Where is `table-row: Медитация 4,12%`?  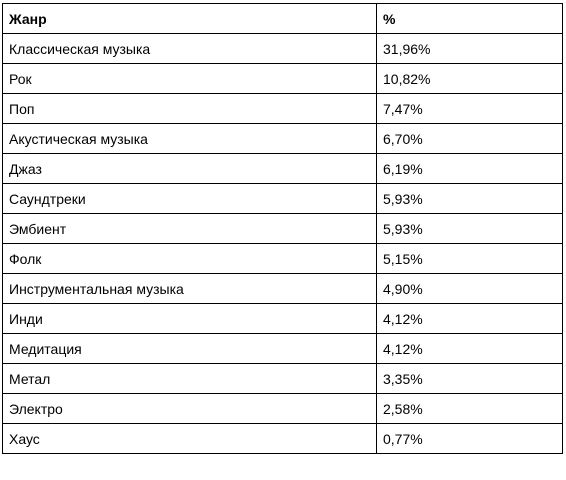 table-row: Медитация 4,12% is located at coordinates (282, 348).